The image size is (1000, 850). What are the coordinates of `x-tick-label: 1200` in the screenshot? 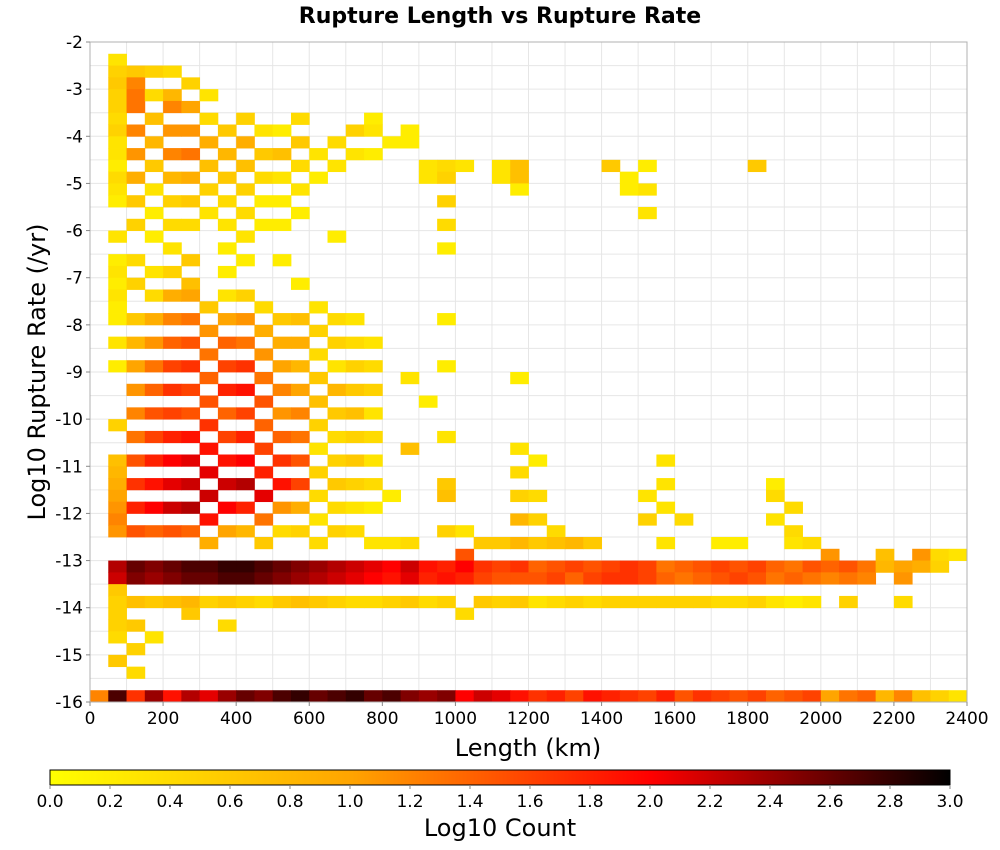 It's located at (528, 719).